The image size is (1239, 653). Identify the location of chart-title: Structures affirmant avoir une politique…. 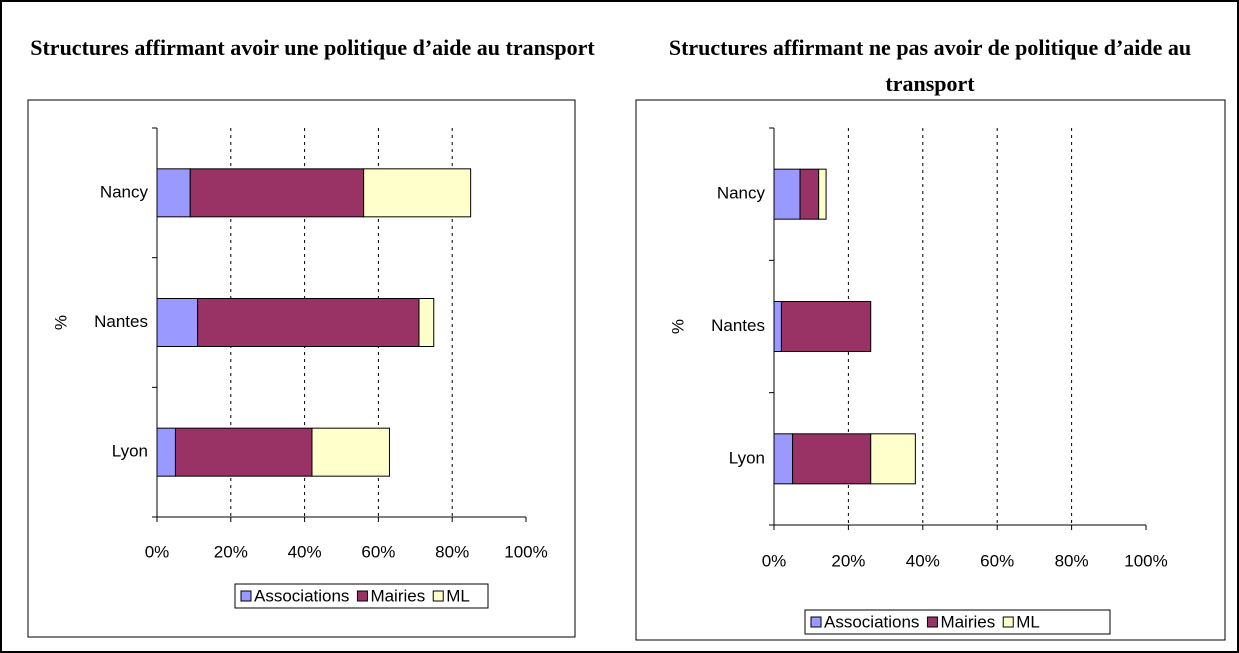
(312, 47).